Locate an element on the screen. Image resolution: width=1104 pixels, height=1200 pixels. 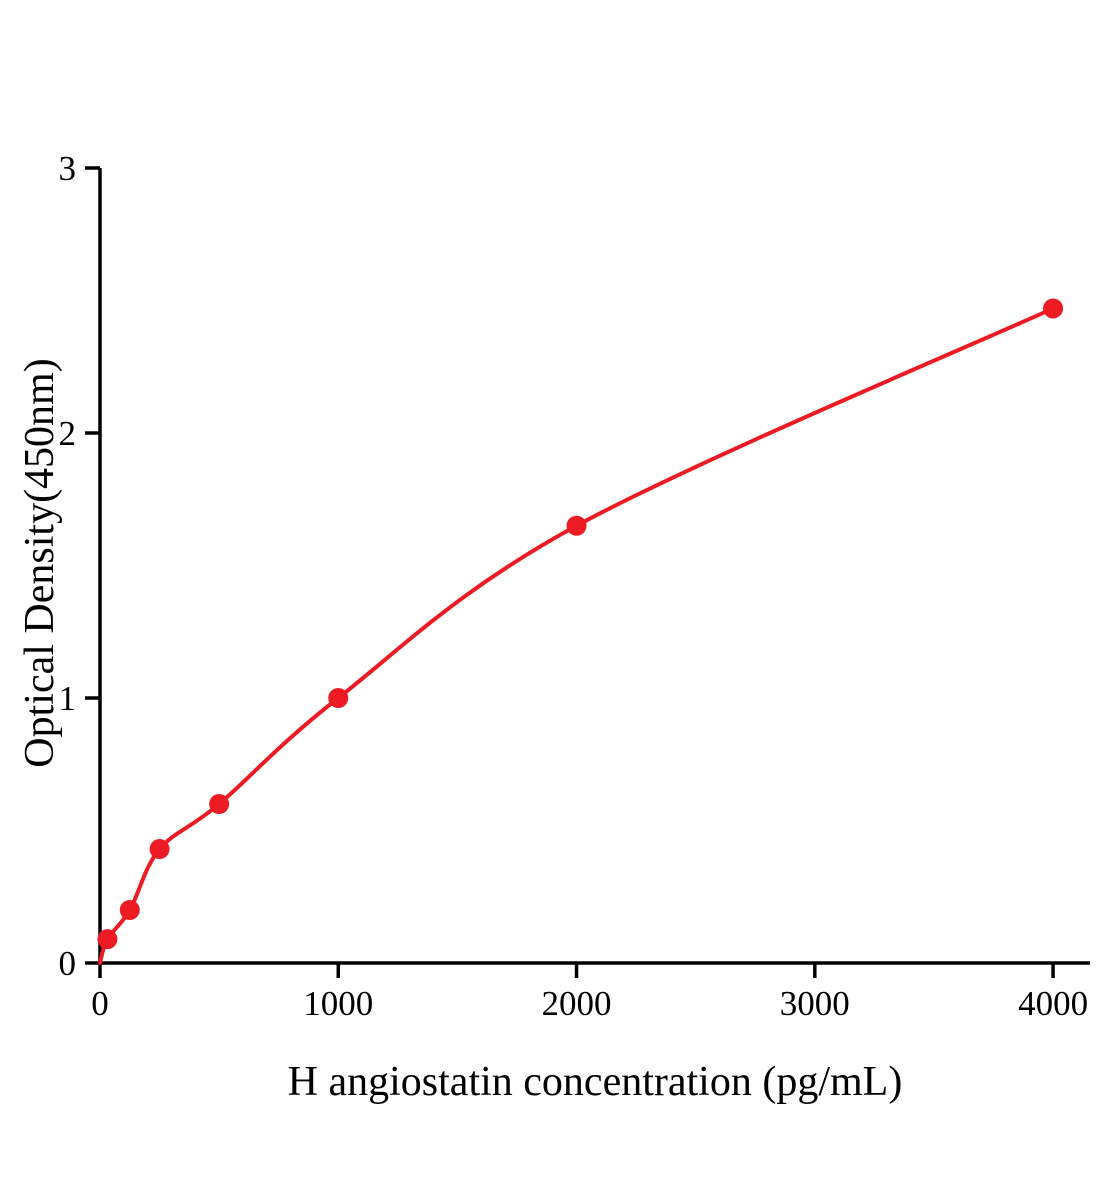
y-tick-label: 0 is located at coordinates (68, 963).